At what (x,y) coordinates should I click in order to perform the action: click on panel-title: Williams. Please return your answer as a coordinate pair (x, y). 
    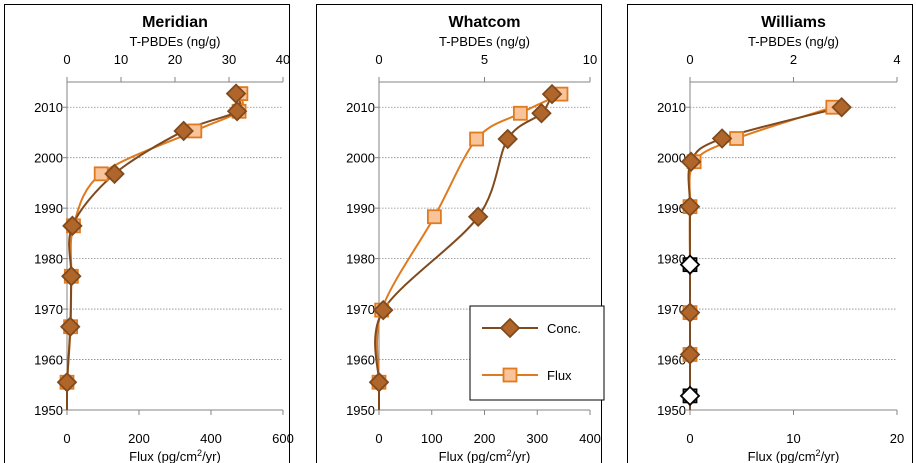
    Looking at the image, I should click on (793, 22).